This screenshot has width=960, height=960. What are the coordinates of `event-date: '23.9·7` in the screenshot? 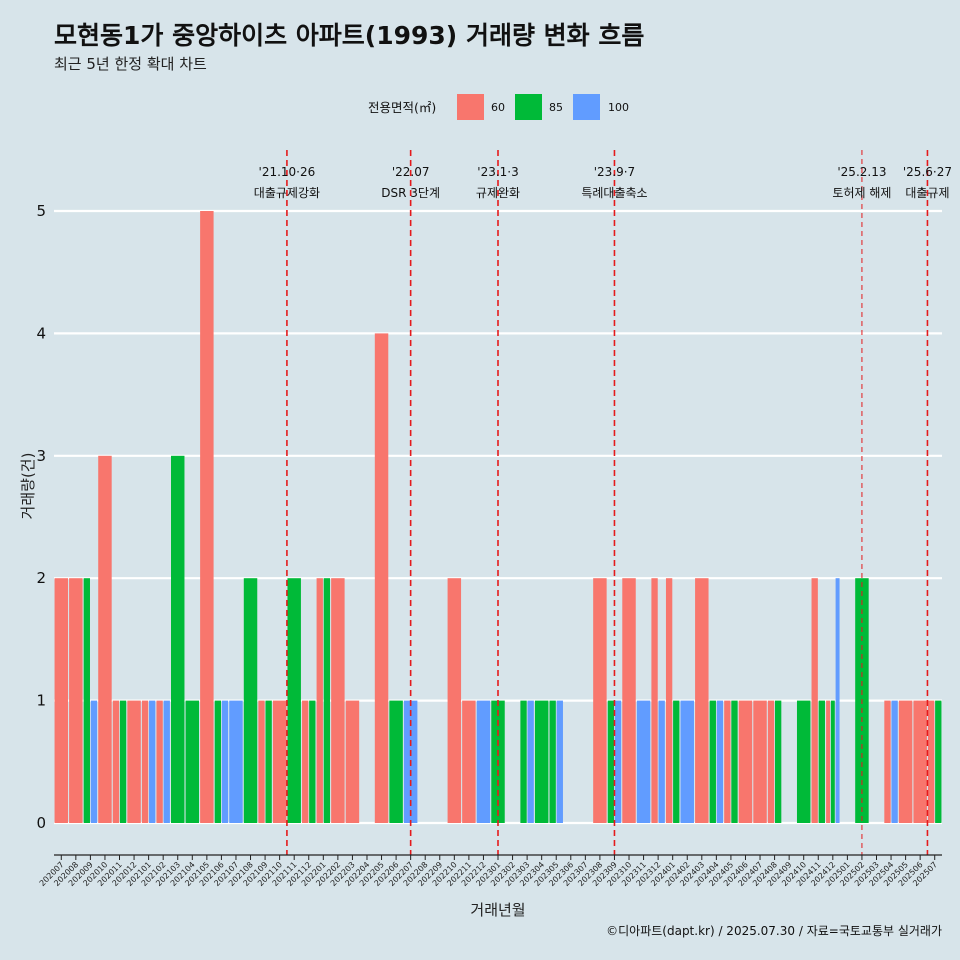 It's located at (614, 172).